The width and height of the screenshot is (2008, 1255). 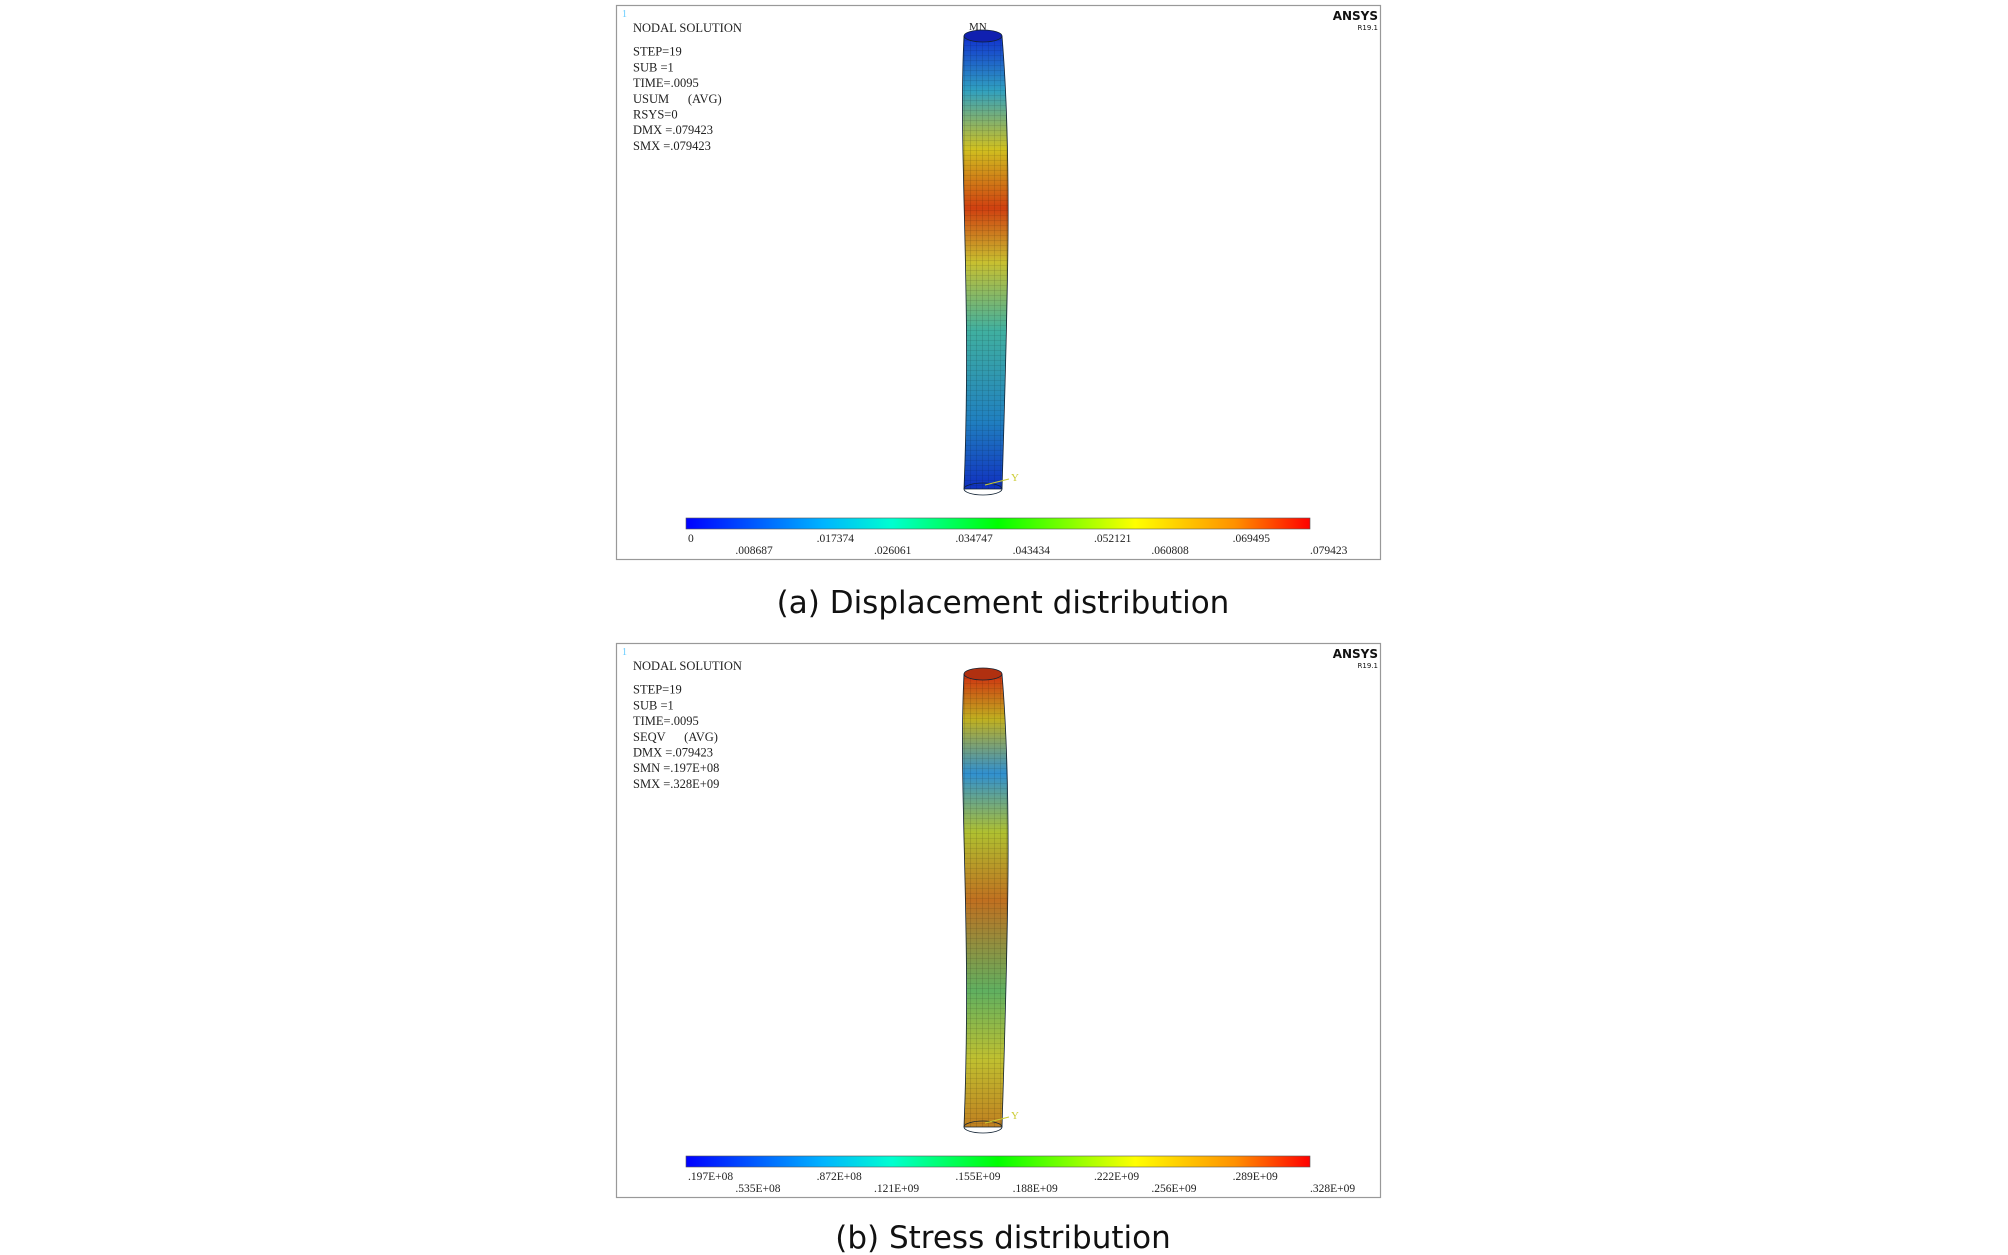 What do you see at coordinates (974, 539) in the screenshot?
I see `scale-label: .034747` at bounding box center [974, 539].